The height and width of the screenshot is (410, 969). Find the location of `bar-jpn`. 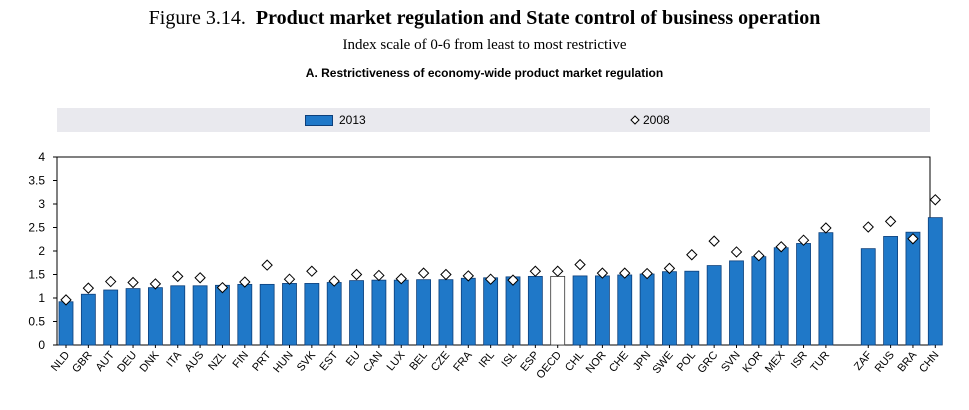

bar-jpn is located at coordinates (647, 309).